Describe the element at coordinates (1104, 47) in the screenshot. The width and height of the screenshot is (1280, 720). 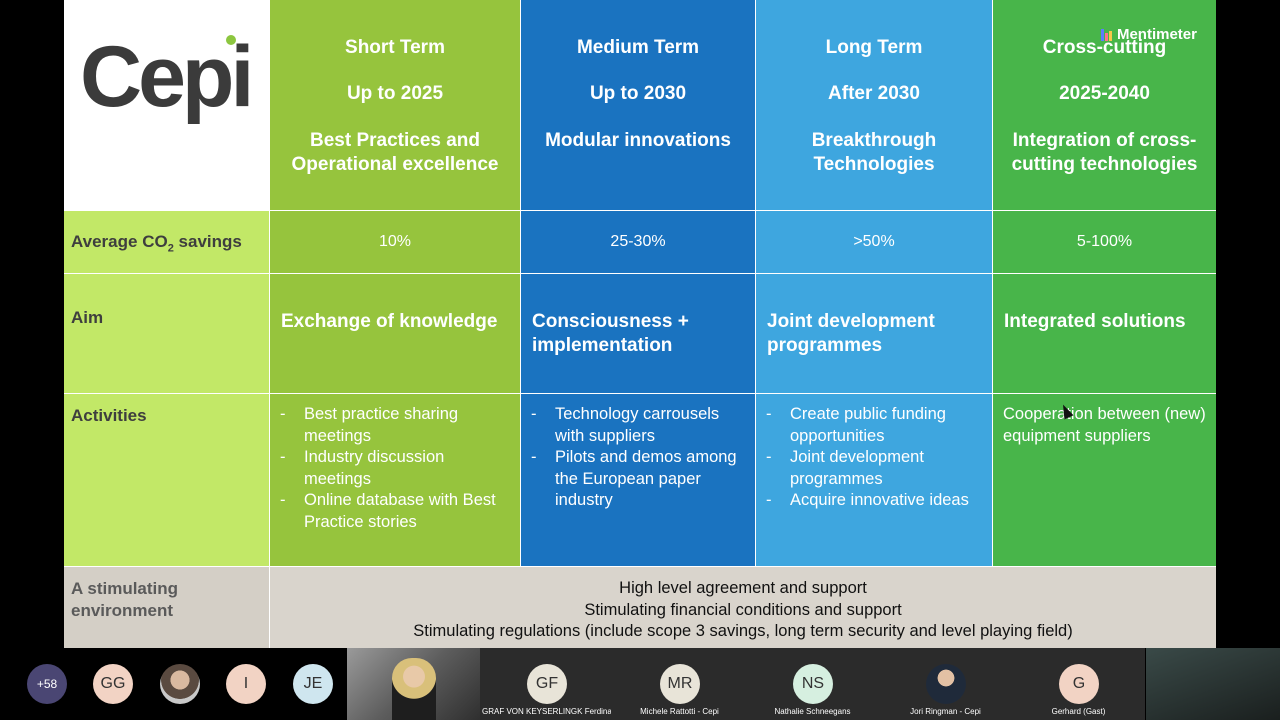
I see `column-title: Cross-cutting` at that location.